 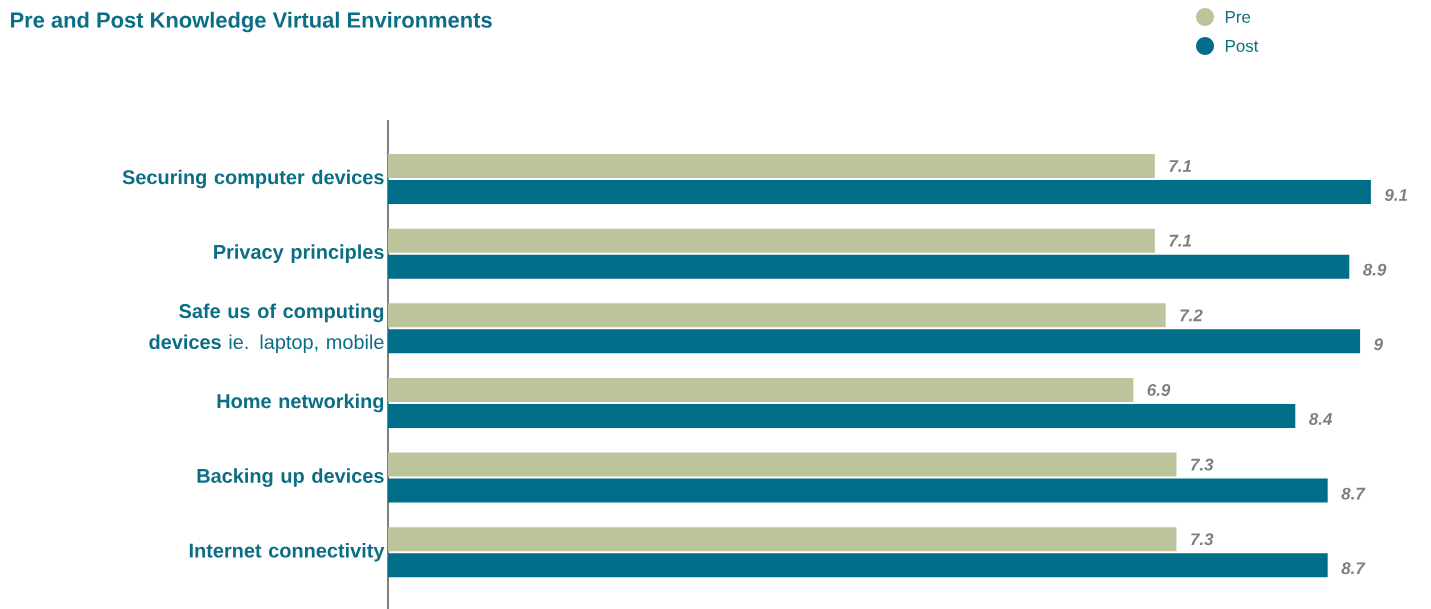 I want to click on data-label: 7.2, so click(x=1191, y=315).